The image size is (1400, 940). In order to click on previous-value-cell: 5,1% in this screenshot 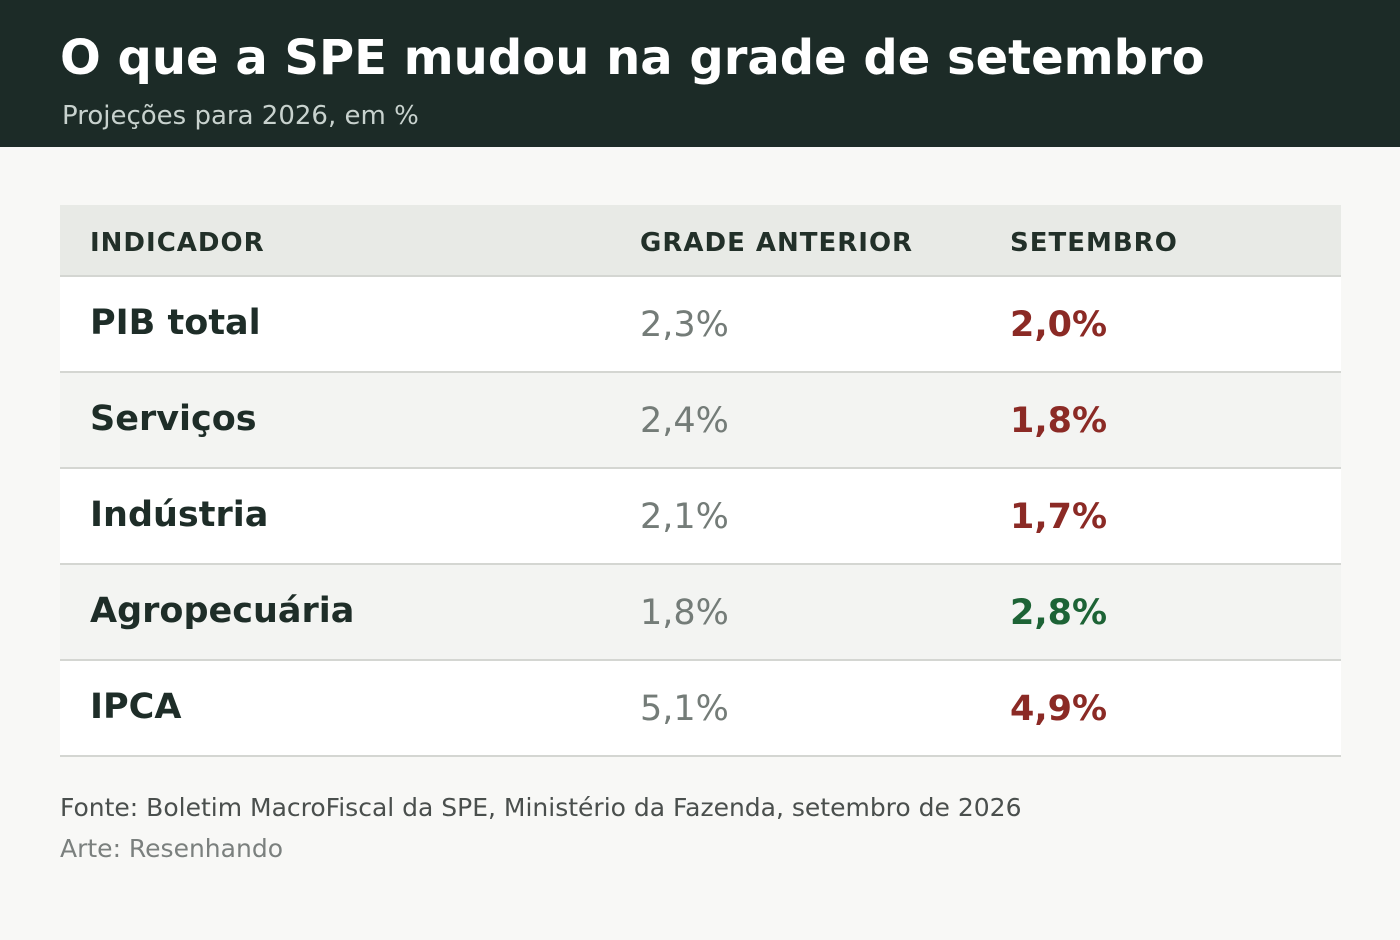, I will do `click(684, 709)`.